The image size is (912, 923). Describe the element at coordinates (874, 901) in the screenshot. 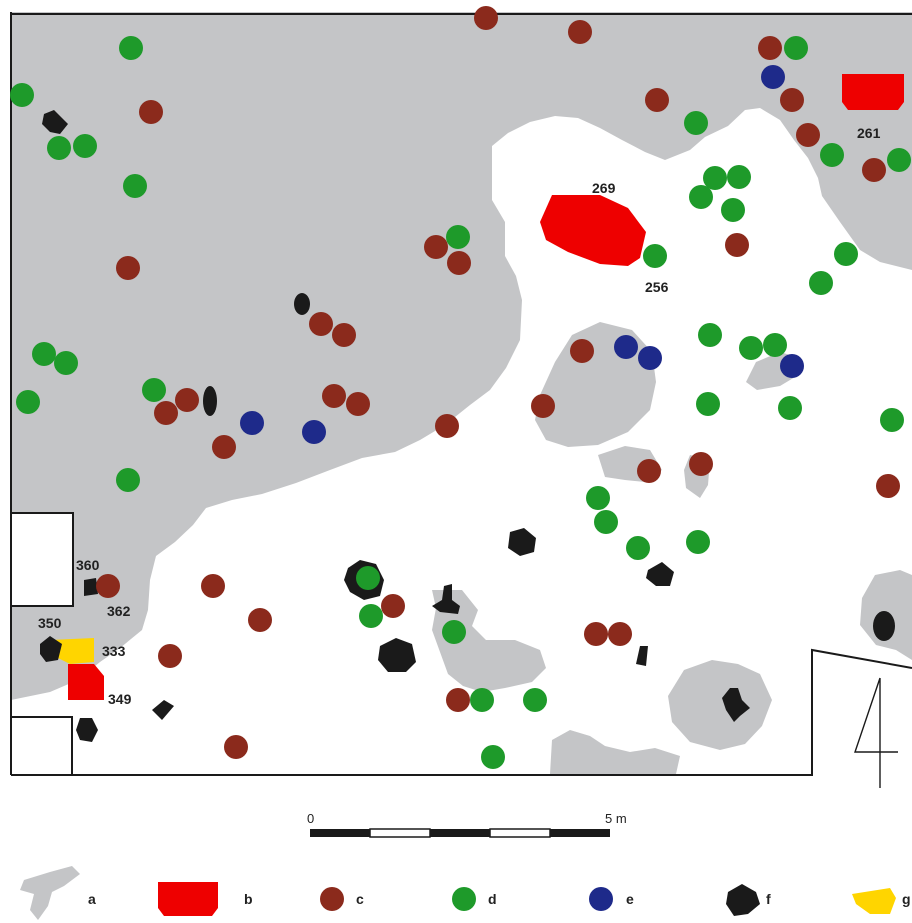

I see `legend-yellow-feature-icon` at that location.